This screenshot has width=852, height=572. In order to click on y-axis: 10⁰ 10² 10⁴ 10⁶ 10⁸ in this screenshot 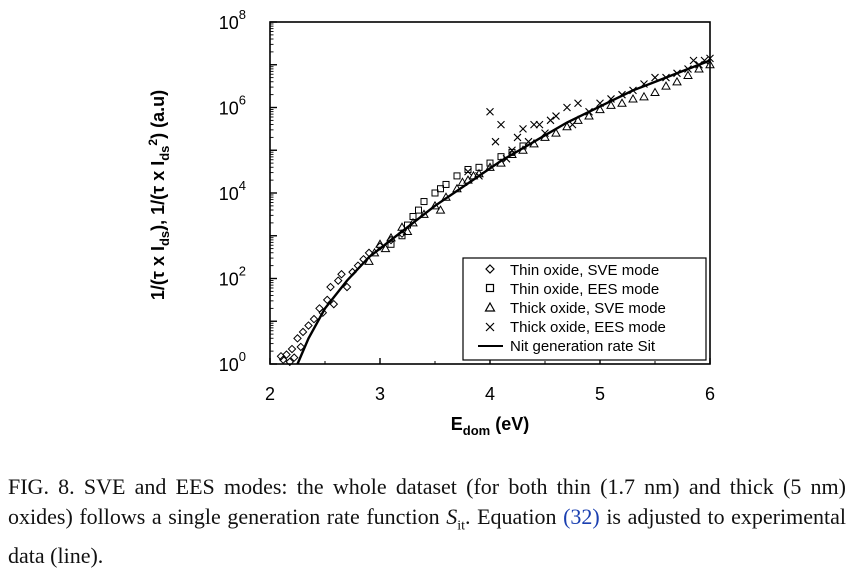, I will do `click(248, 191)`.